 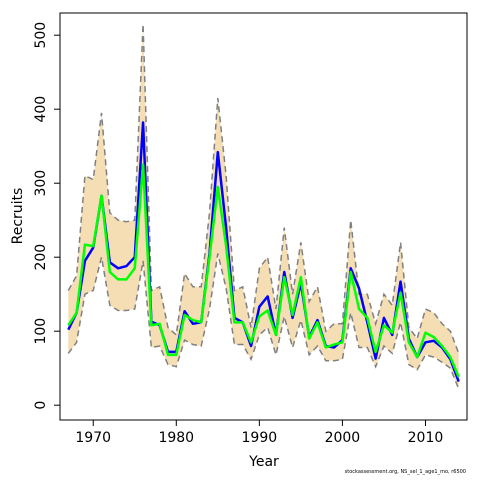 I want to click on y-tick-label: 100, so click(x=41, y=331).